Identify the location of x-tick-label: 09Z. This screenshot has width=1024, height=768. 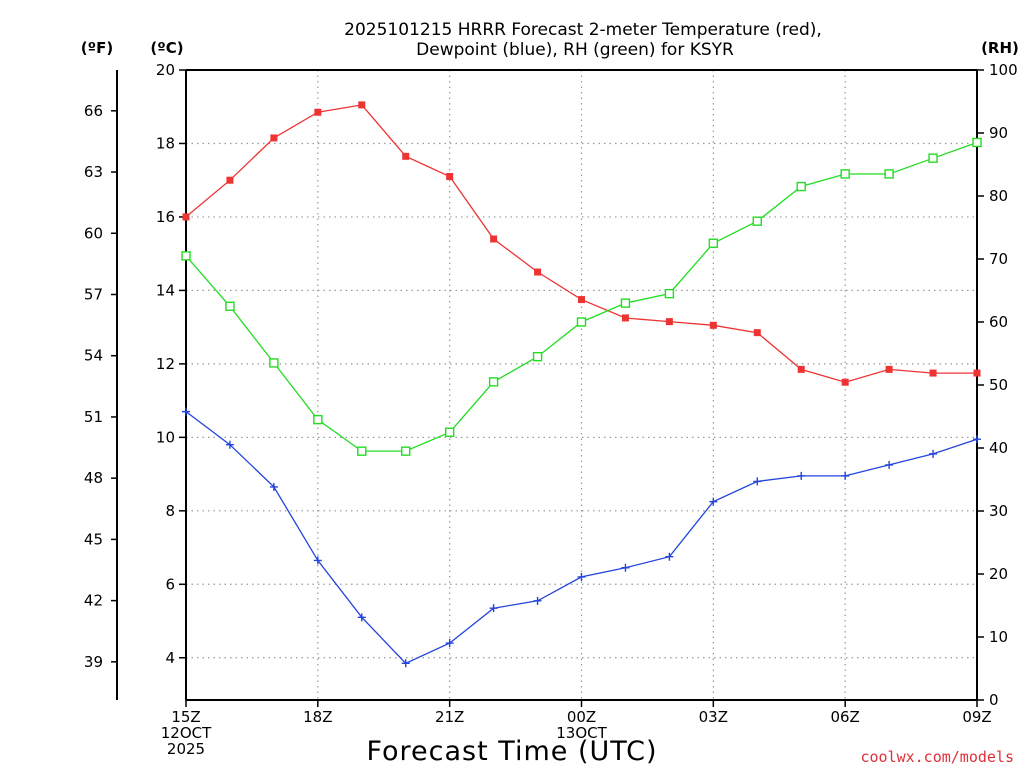
(976, 717).